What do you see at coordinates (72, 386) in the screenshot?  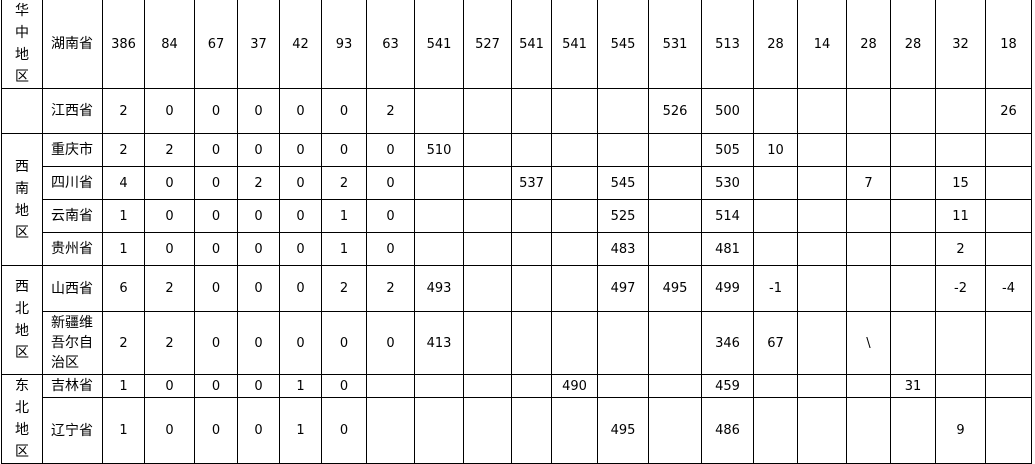 I see `province-cell: 吉林省` at bounding box center [72, 386].